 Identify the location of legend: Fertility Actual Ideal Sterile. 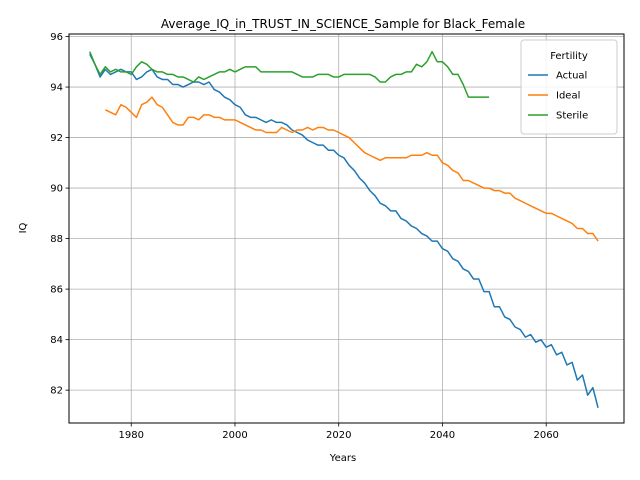
(569, 87).